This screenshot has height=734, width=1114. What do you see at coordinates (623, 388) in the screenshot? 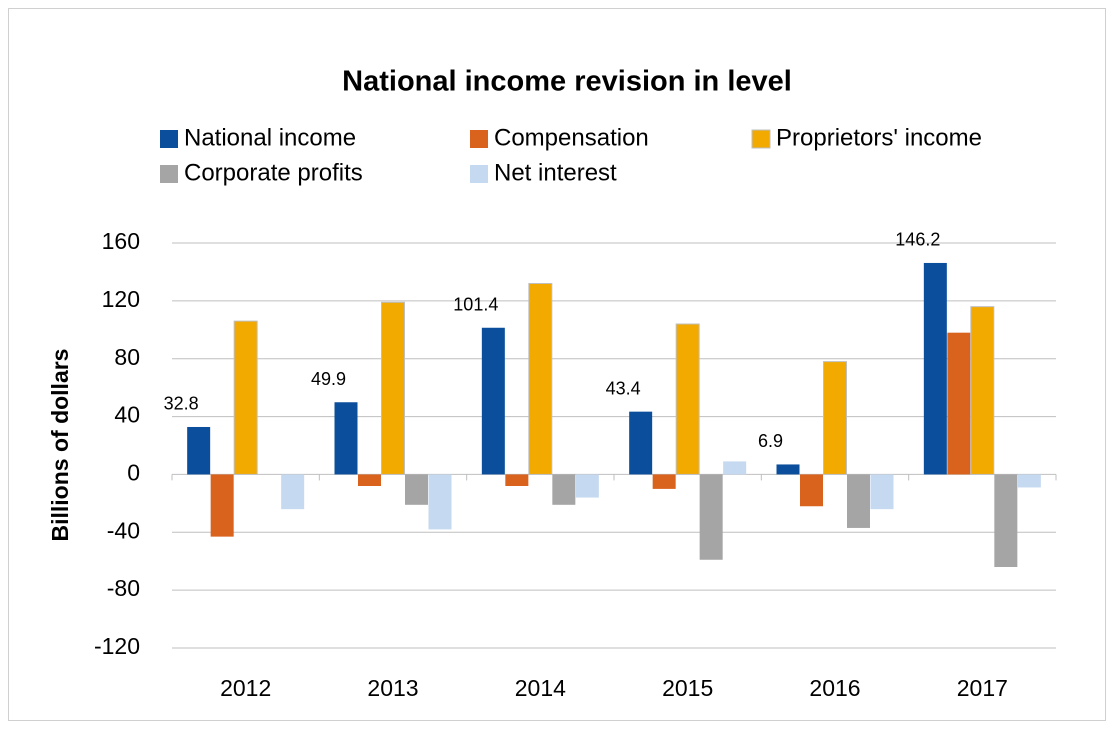
I see `data-label: 43.4` at bounding box center [623, 388].